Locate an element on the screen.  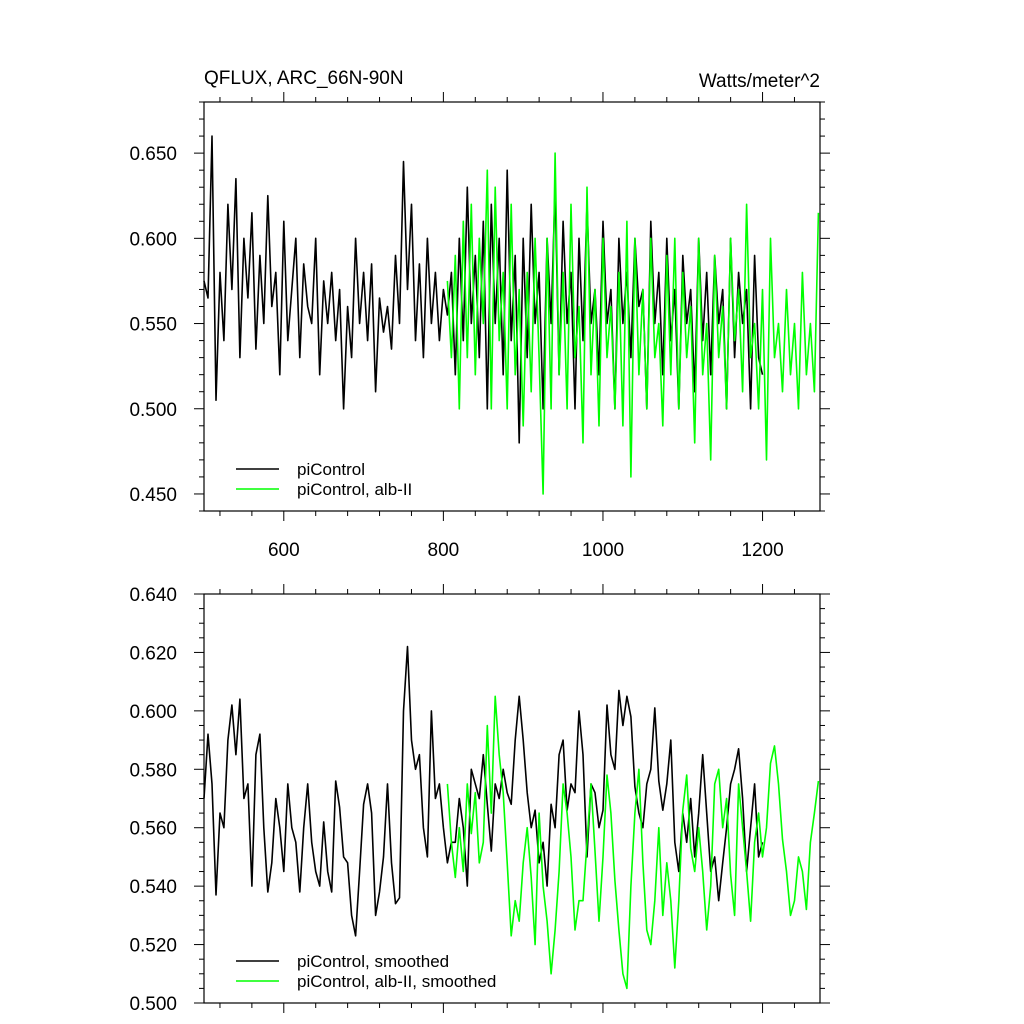
y-tick-label: 0.540 is located at coordinates (153, 887).